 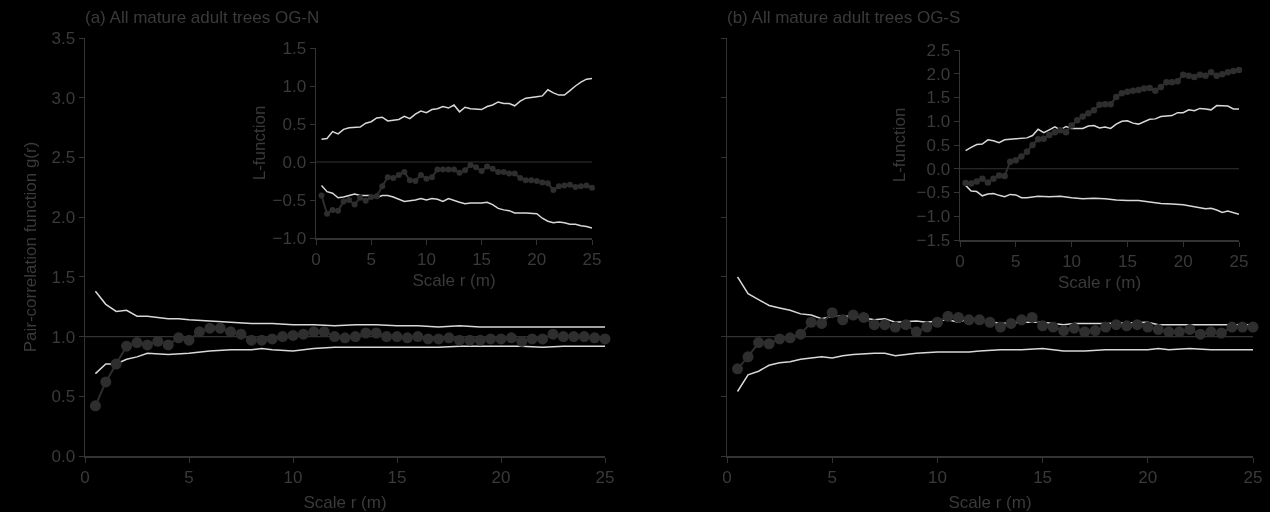 What do you see at coordinates (933, 240) in the screenshot?
I see `y-tick-label: −1.5` at bounding box center [933, 240].